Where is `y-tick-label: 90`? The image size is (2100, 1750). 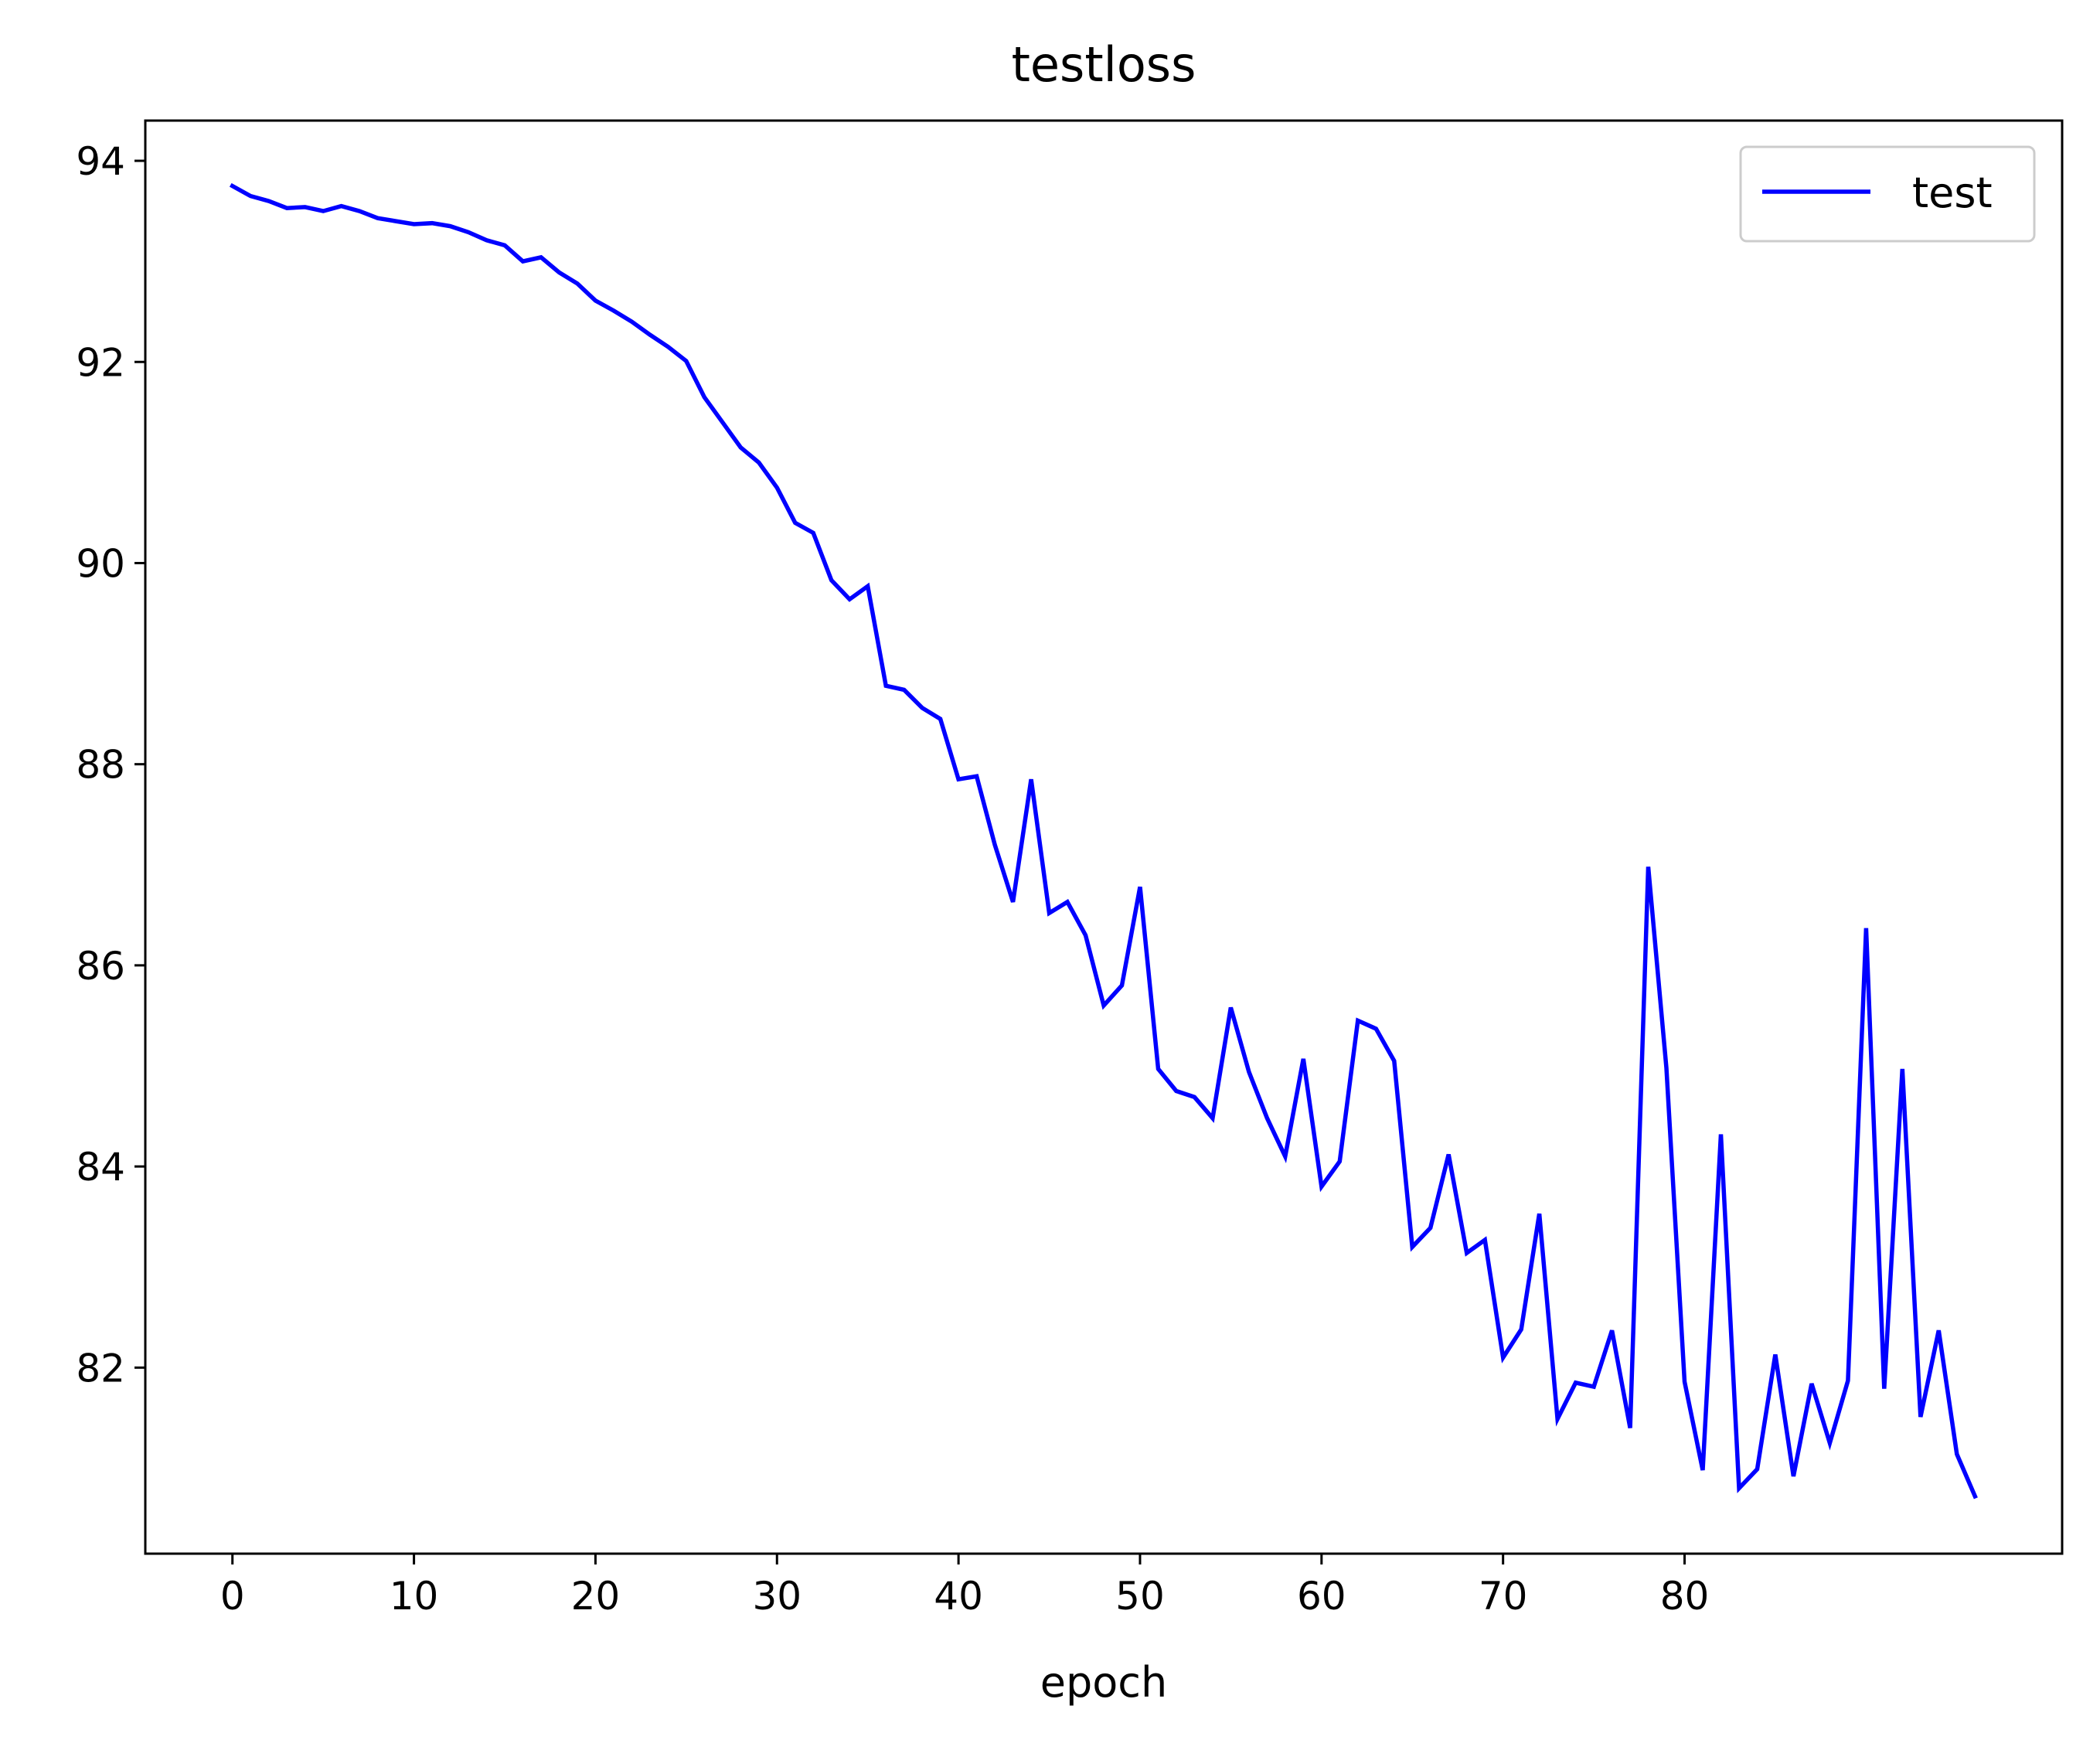
y-tick-label: 90 is located at coordinates (100, 564).